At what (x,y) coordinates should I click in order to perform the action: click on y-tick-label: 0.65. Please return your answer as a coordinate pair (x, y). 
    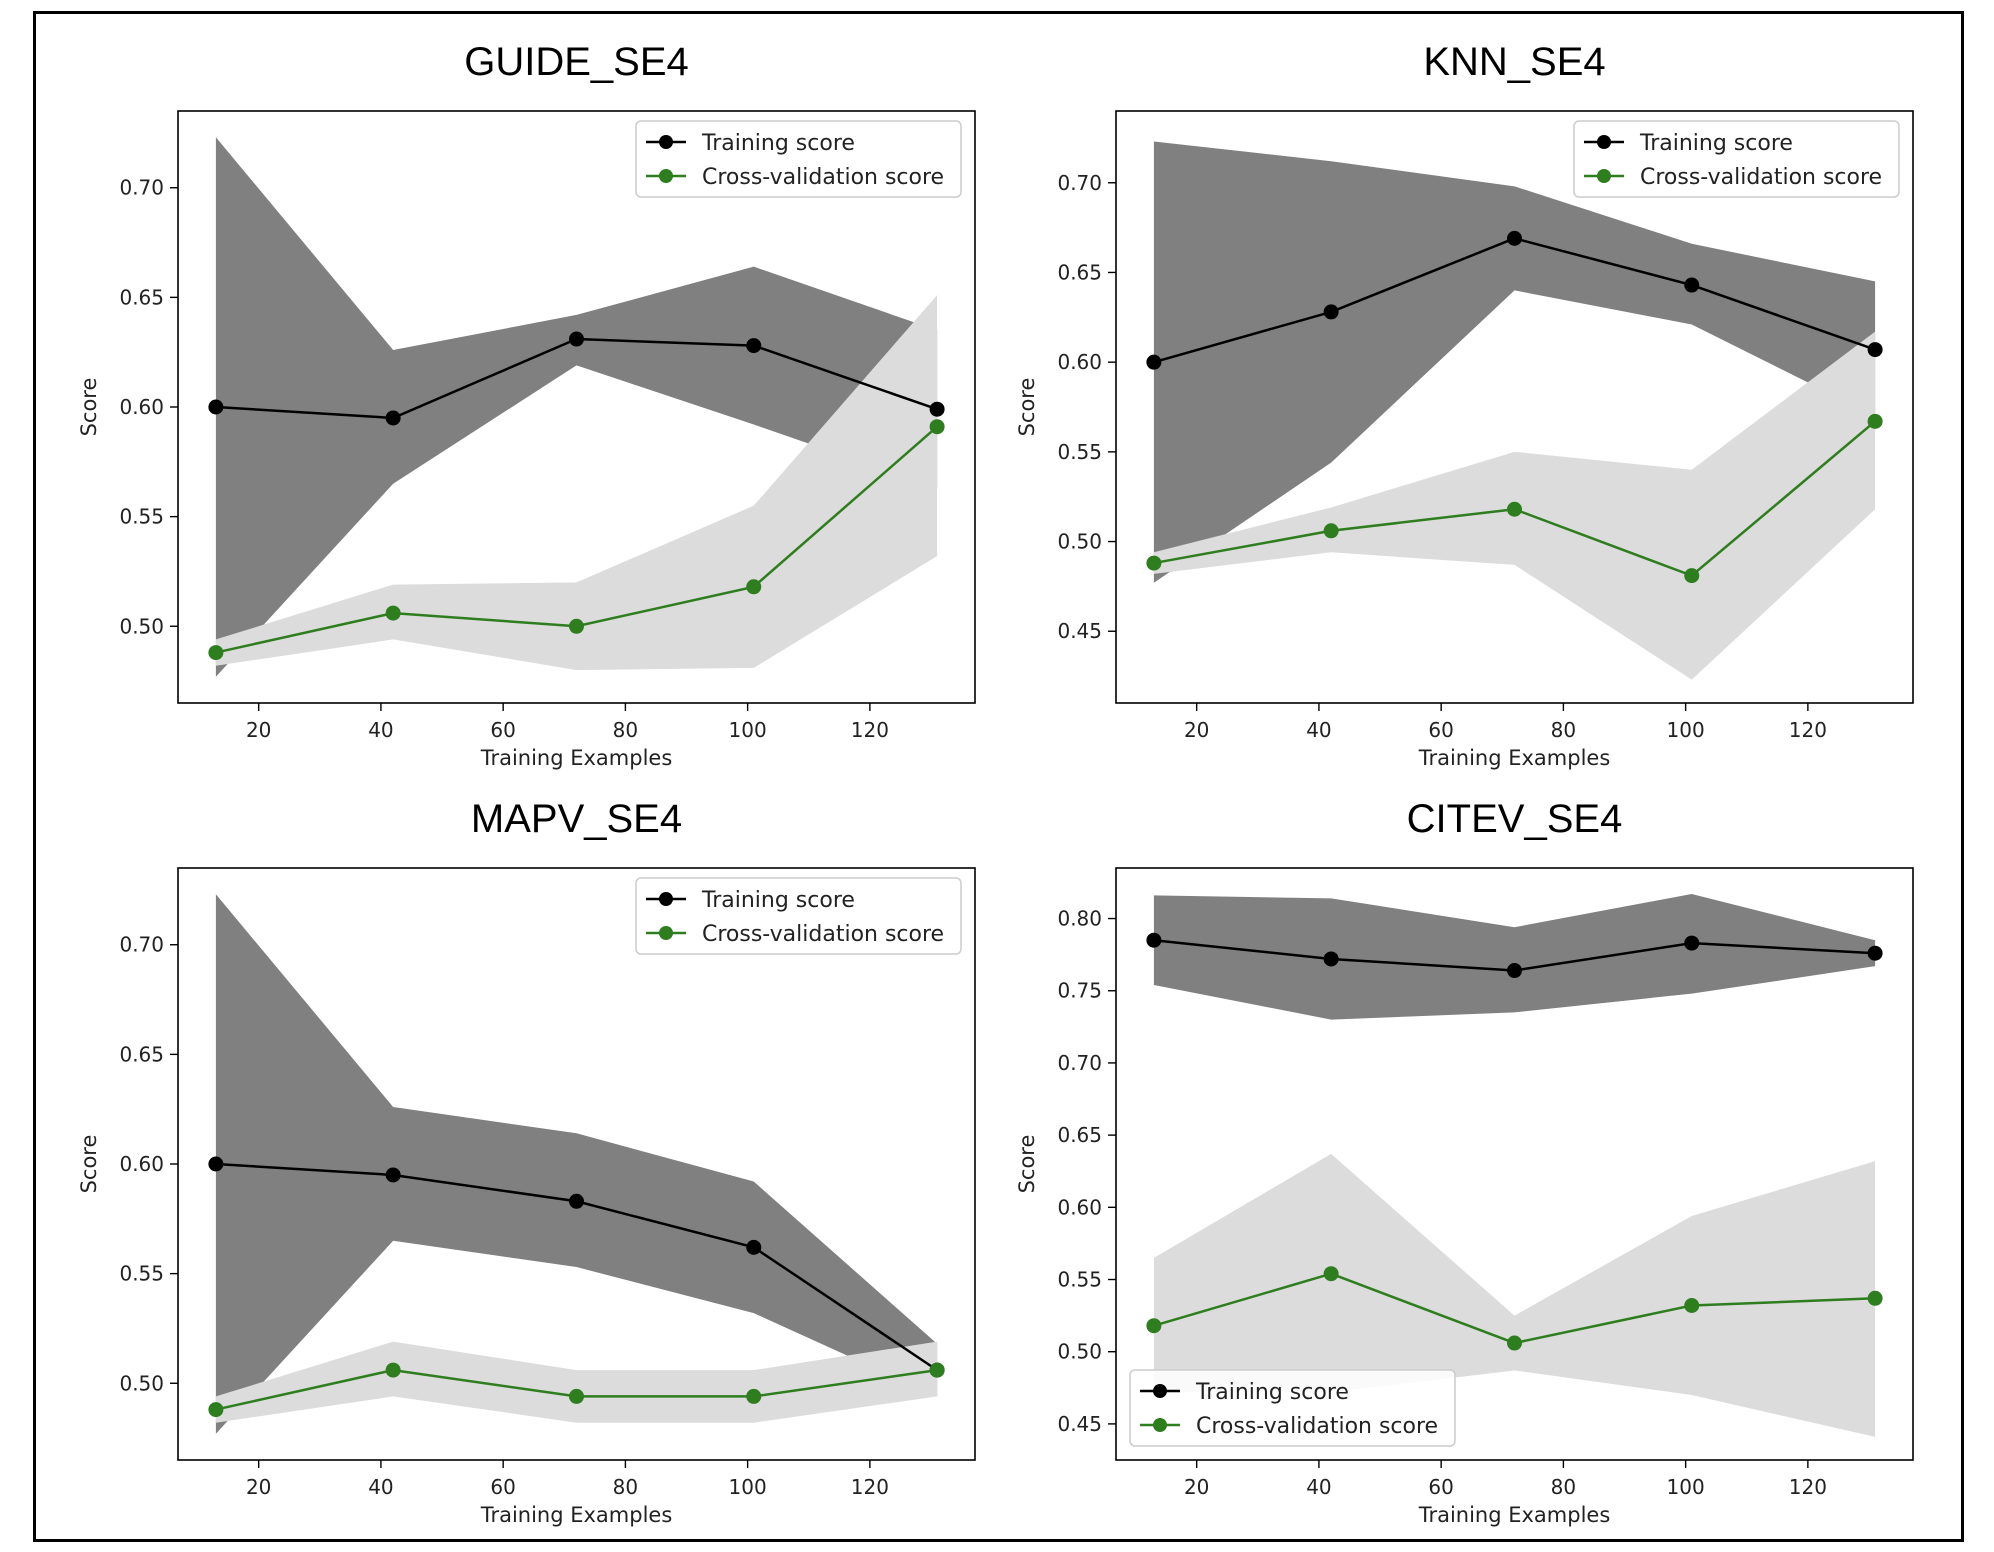
    Looking at the image, I should click on (141, 1054).